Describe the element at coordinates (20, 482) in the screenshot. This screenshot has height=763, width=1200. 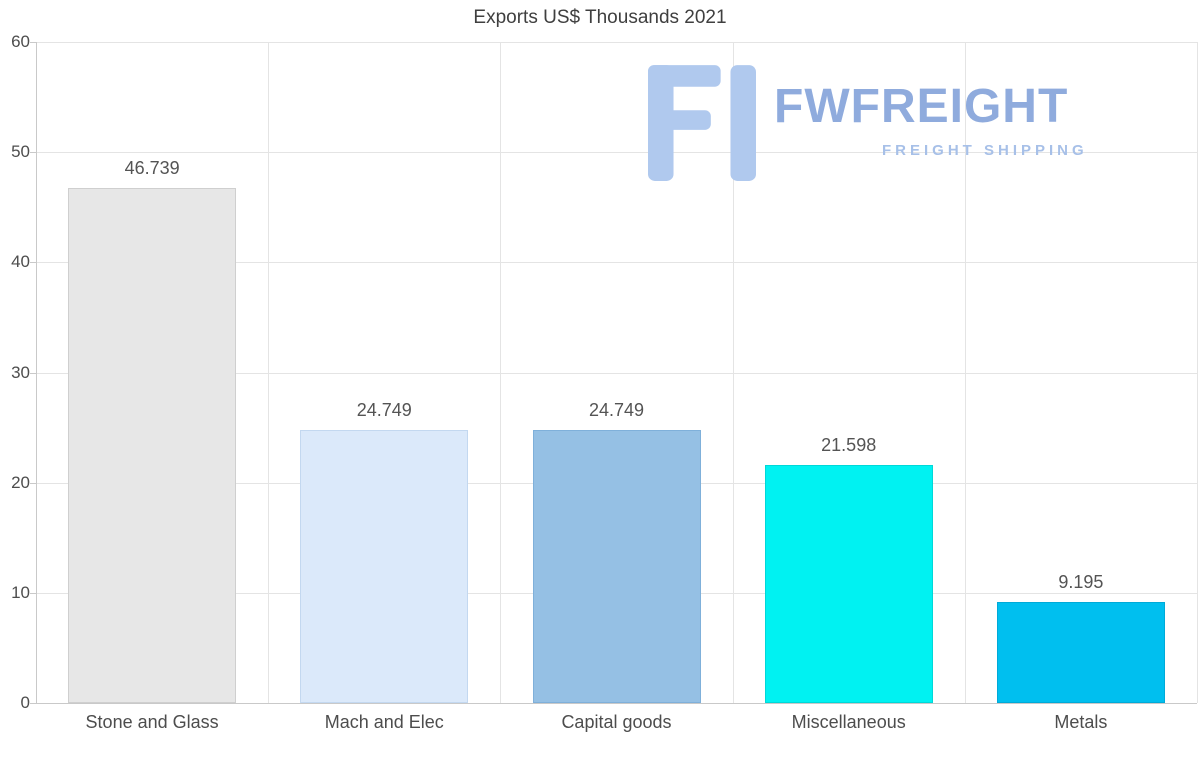
I see `y-axis-label: 20` at that location.